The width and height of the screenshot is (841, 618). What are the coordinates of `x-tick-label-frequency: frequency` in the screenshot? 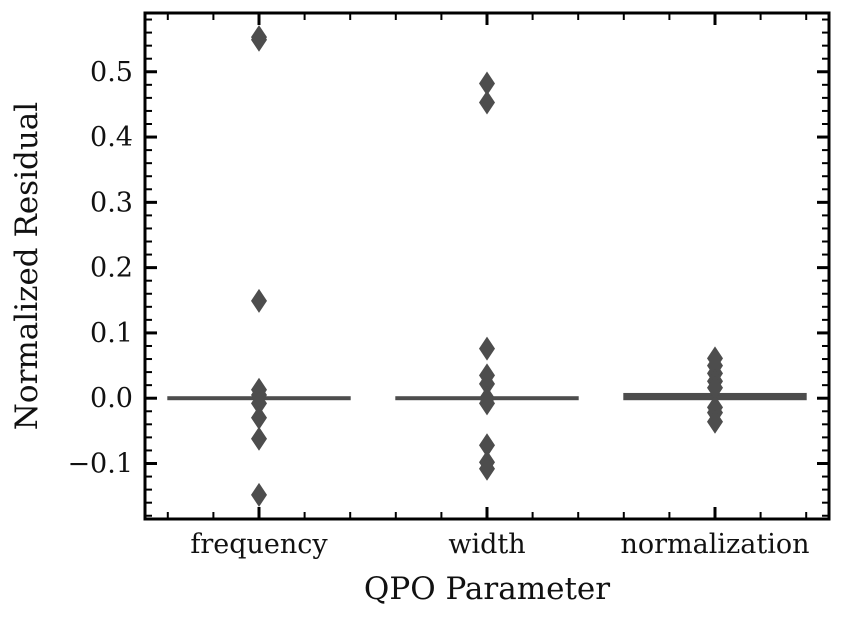 It's located at (259, 544).